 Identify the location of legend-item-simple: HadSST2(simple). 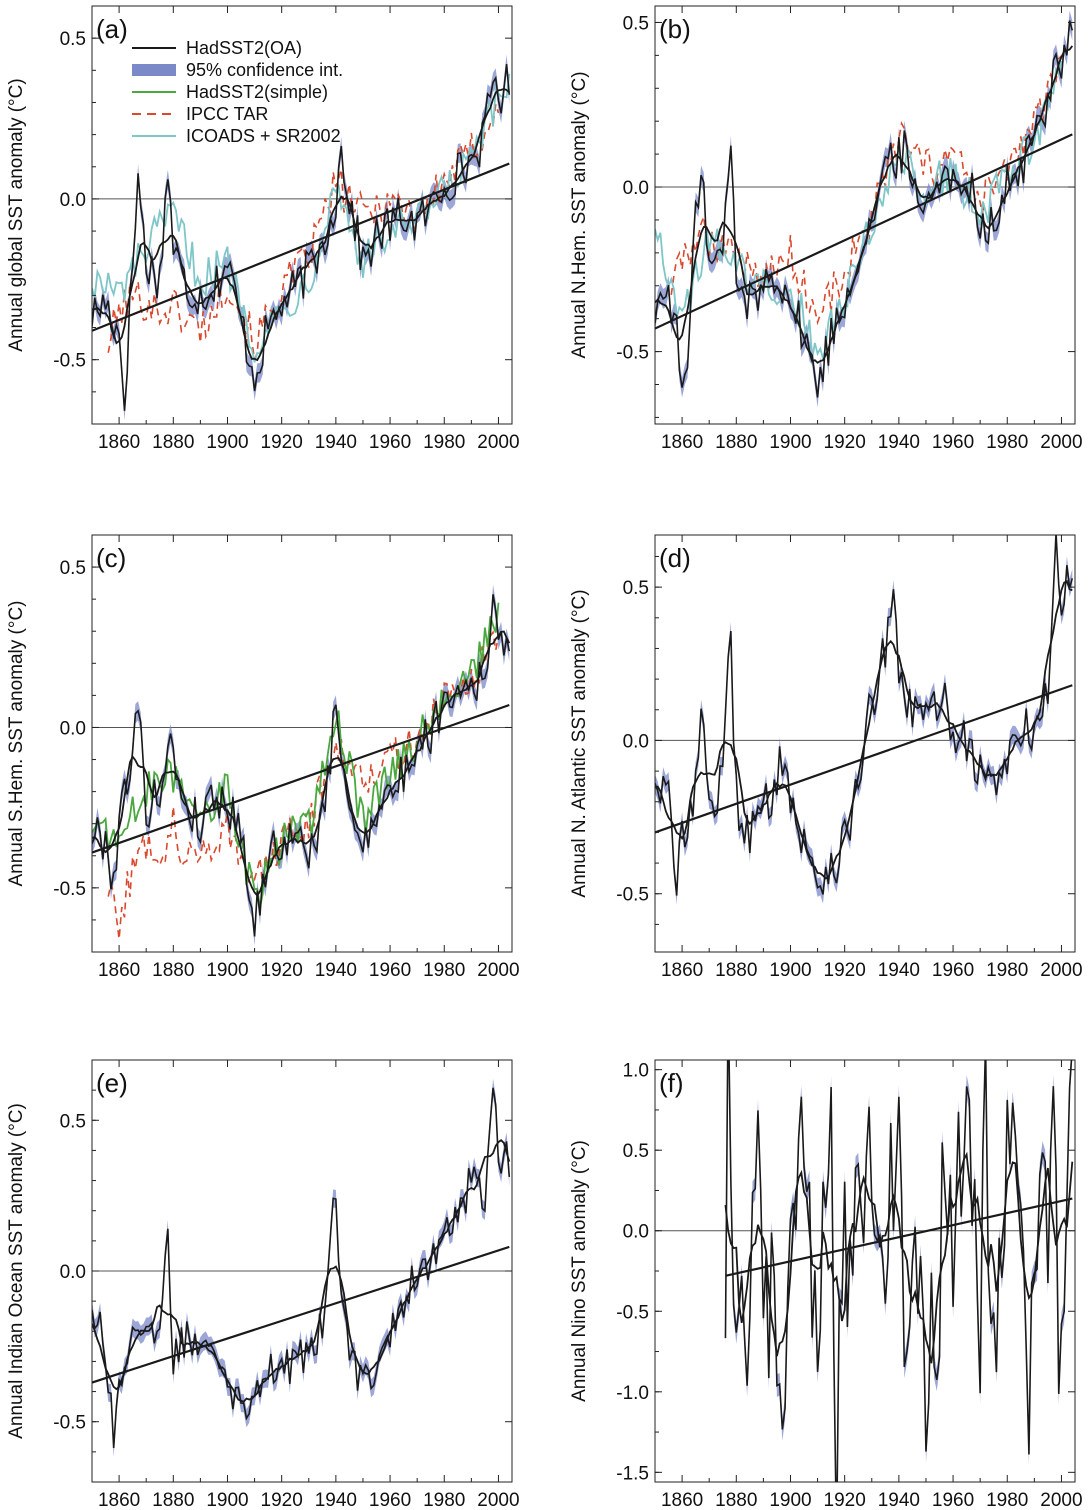
(230, 92).